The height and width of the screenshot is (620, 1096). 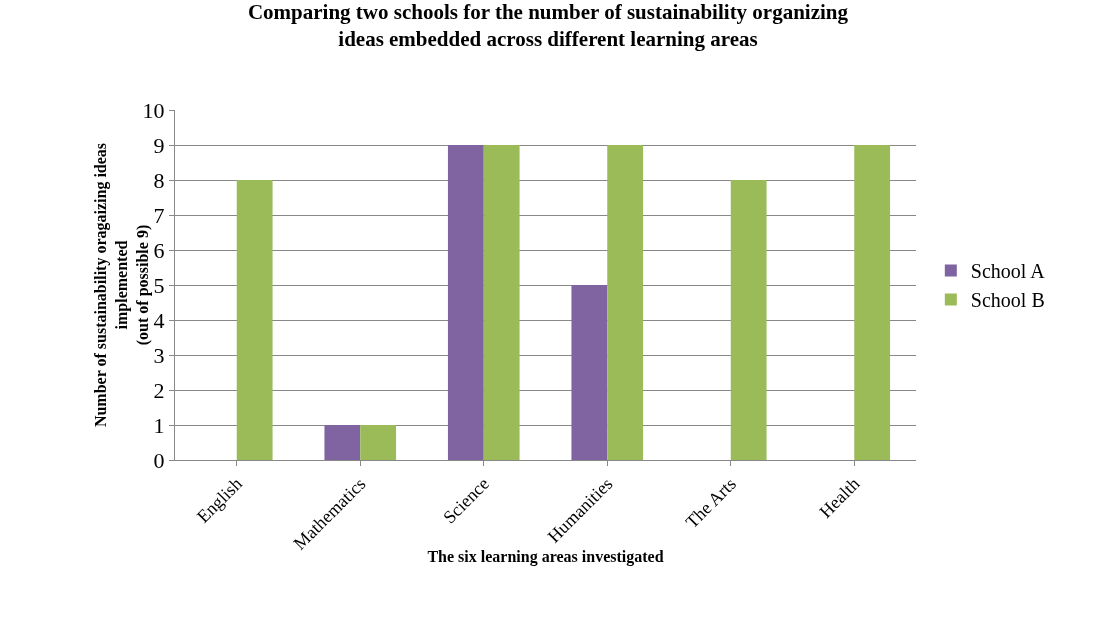 I want to click on y-tick-label: 1, so click(x=159, y=425).